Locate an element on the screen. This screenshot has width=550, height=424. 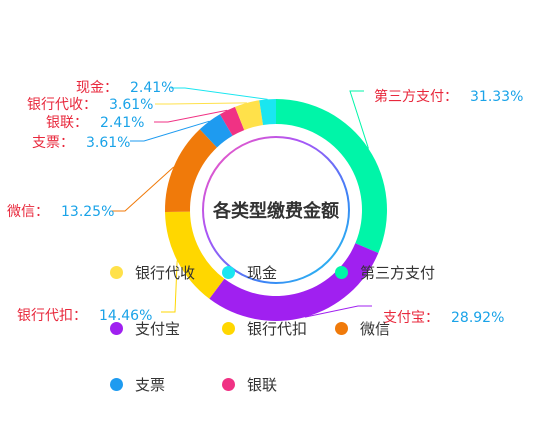
legend-label: 银行代收 is located at coordinates (165, 273).